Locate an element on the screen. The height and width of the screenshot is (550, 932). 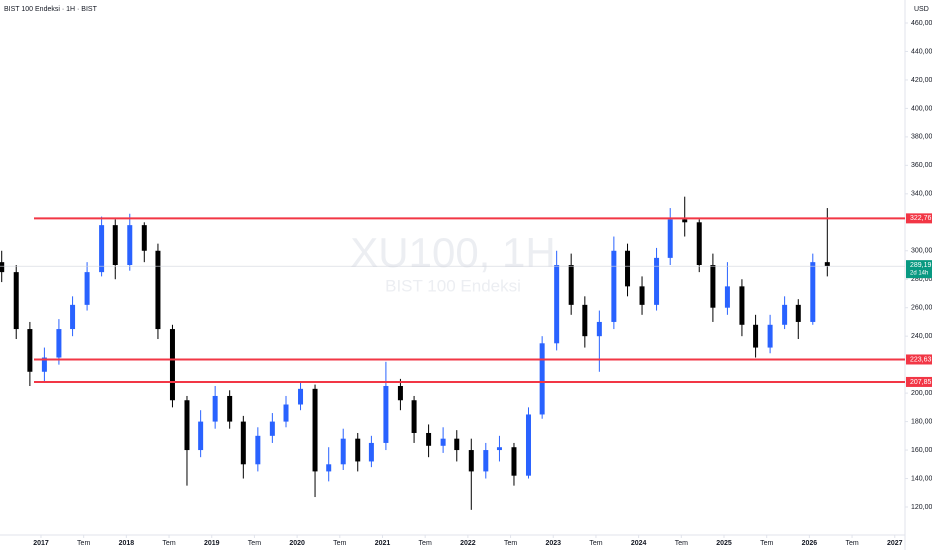
level-label: 223,63 is located at coordinates (921, 359).